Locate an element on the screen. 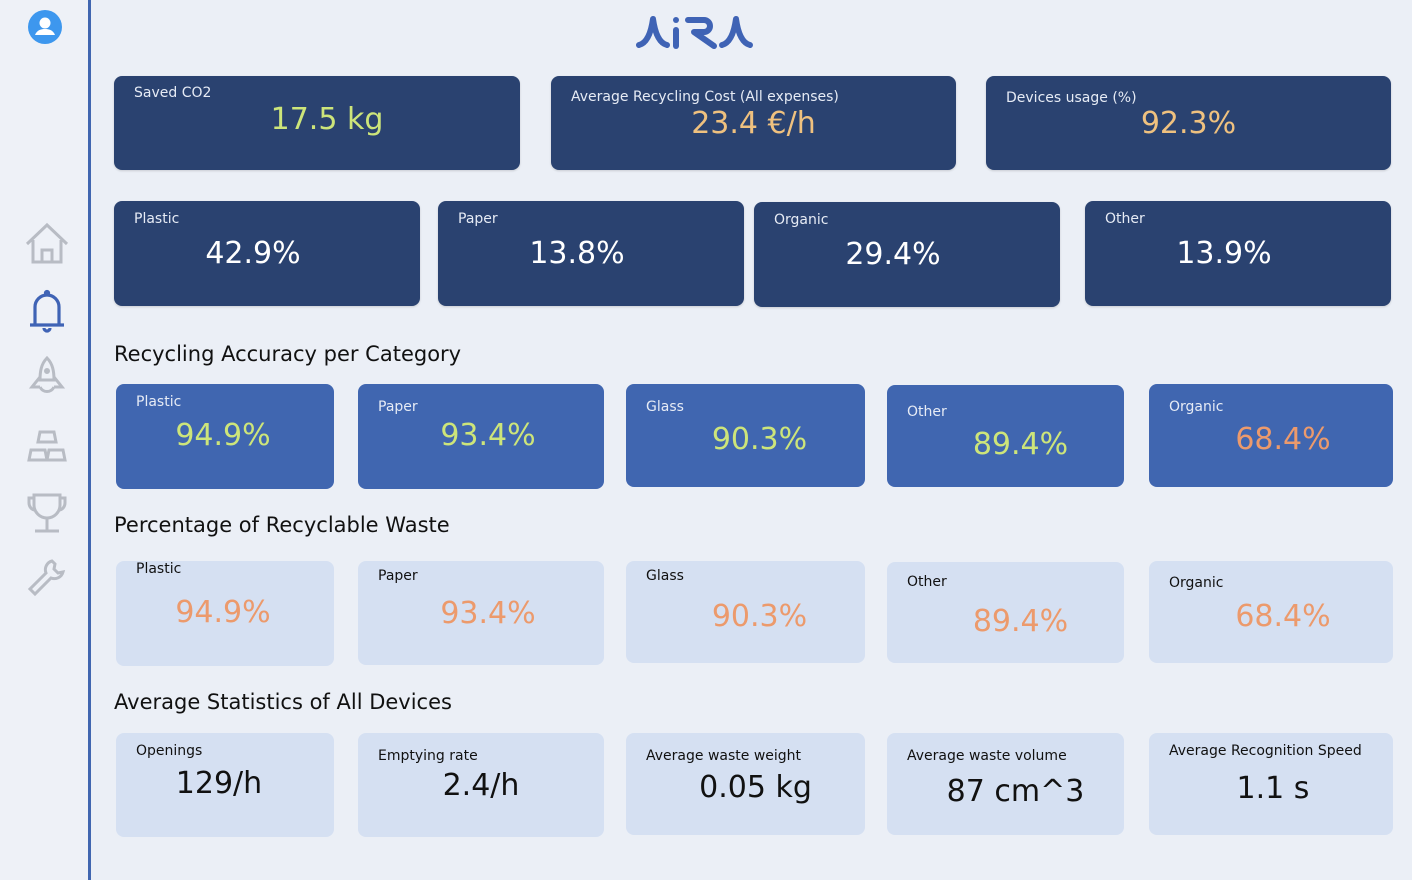 This screenshot has width=1412, height=880. user-avatar-icon is located at coordinates (45, 27).